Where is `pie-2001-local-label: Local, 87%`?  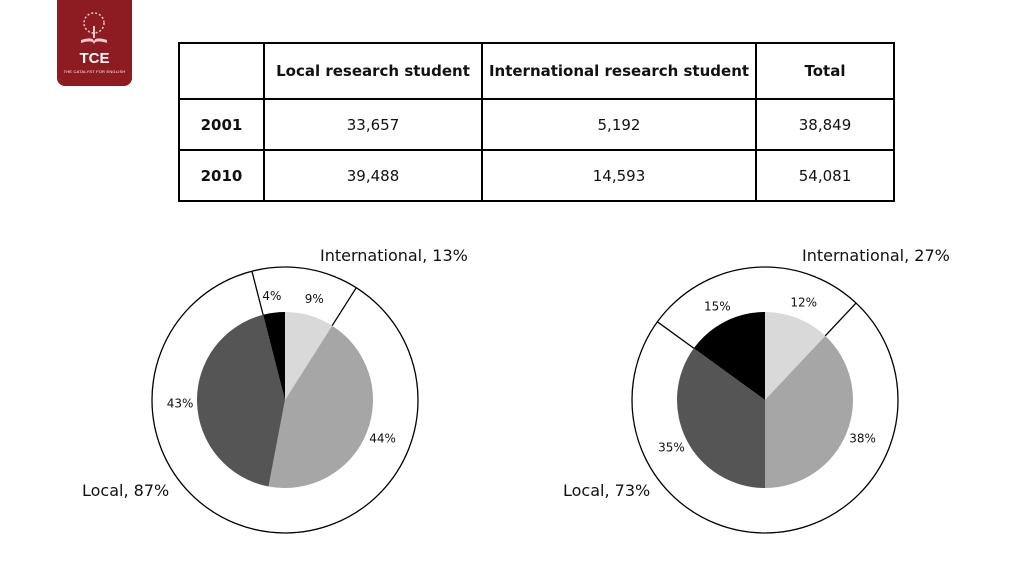 pie-2001-local-label: Local, 87% is located at coordinates (125, 490).